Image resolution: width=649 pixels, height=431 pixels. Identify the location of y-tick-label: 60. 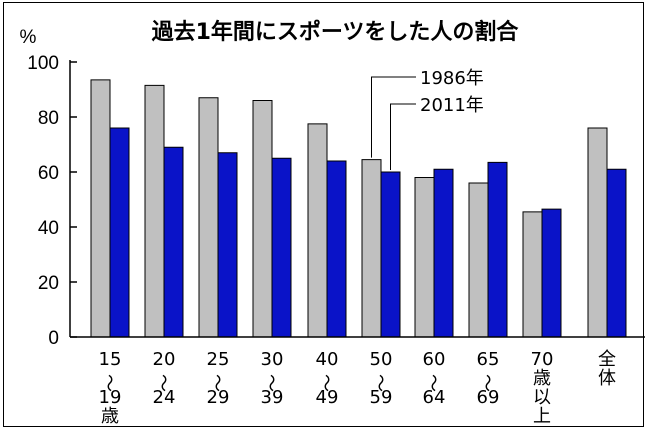
(48, 173).